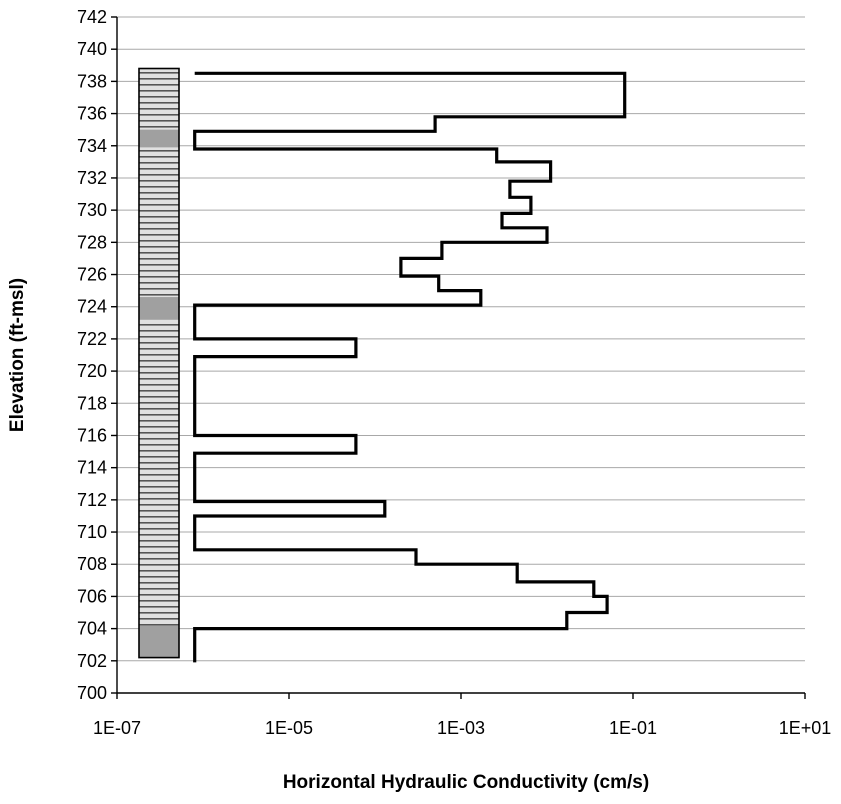 Image resolution: width=841 pixels, height=804 pixels. Describe the element at coordinates (289, 728) in the screenshot. I see `x-tick-label: 1E-05` at that location.